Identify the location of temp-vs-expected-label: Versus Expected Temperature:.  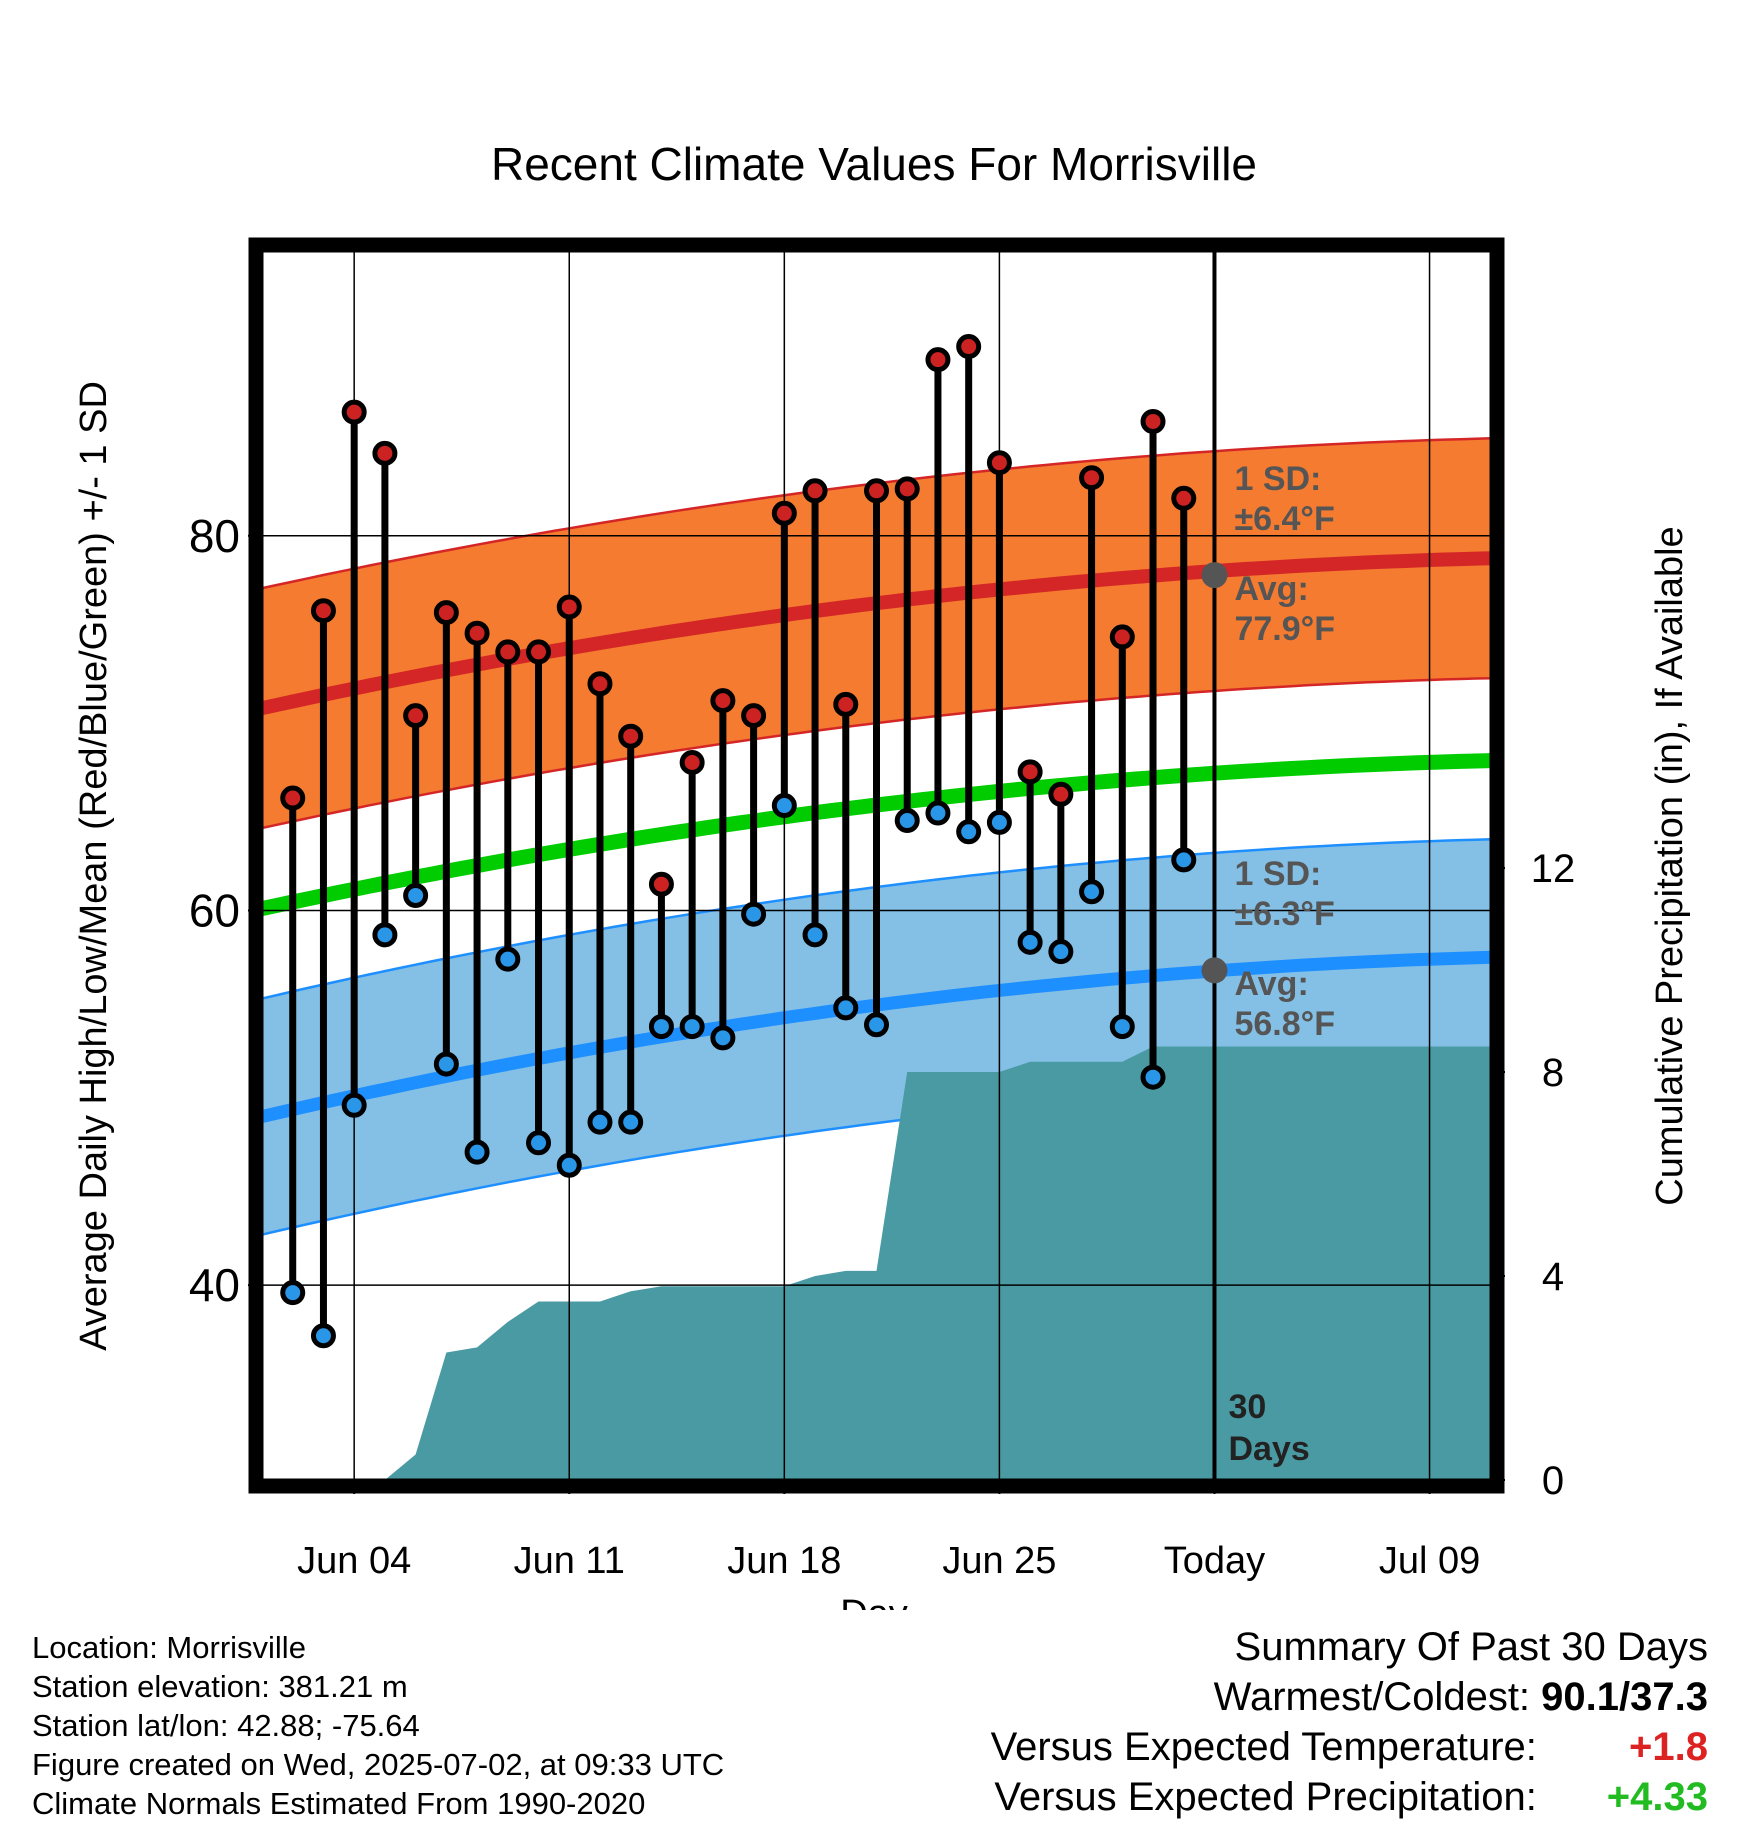
(1263, 1747).